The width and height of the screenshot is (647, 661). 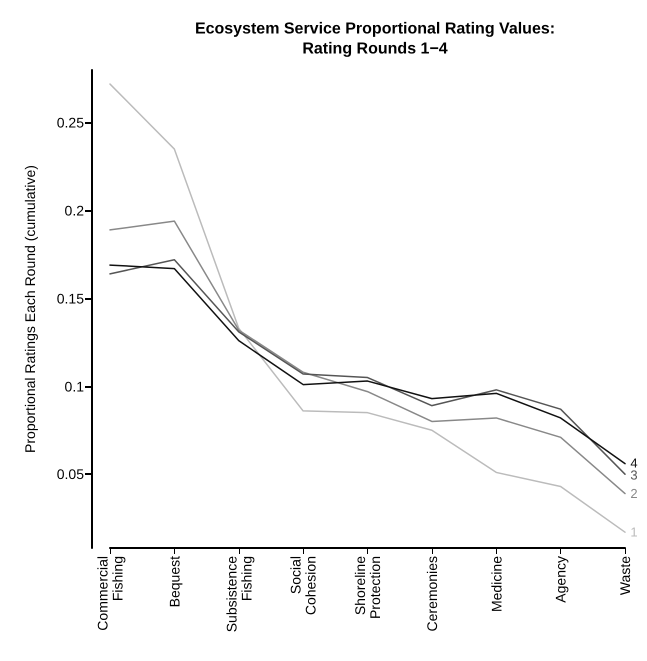 I want to click on chart-title: Ecosystem Service Proportional Rating Values: Rating Rounds 1−4, so click(x=375, y=39).